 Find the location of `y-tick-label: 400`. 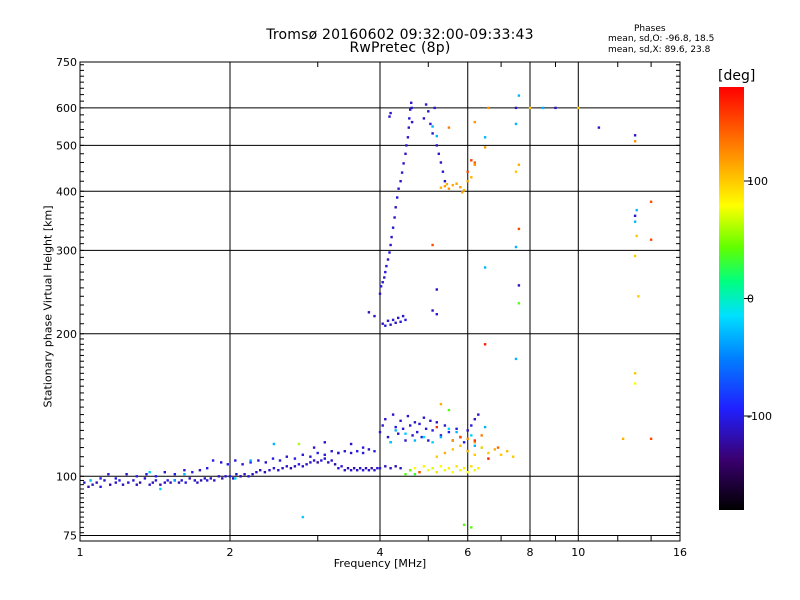

y-tick-label: 400 is located at coordinates (66, 191).